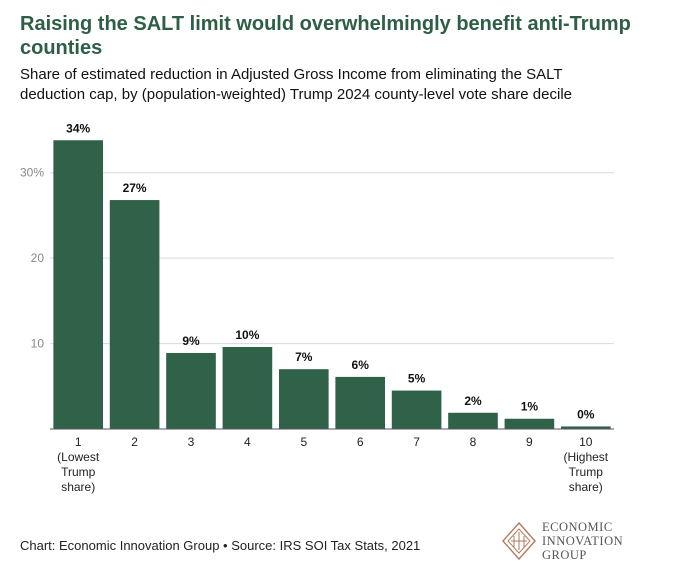 Image resolution: width=680 pixels, height=586 pixels. I want to click on eig-logo-line-1: ECONOMIC, so click(577, 527).